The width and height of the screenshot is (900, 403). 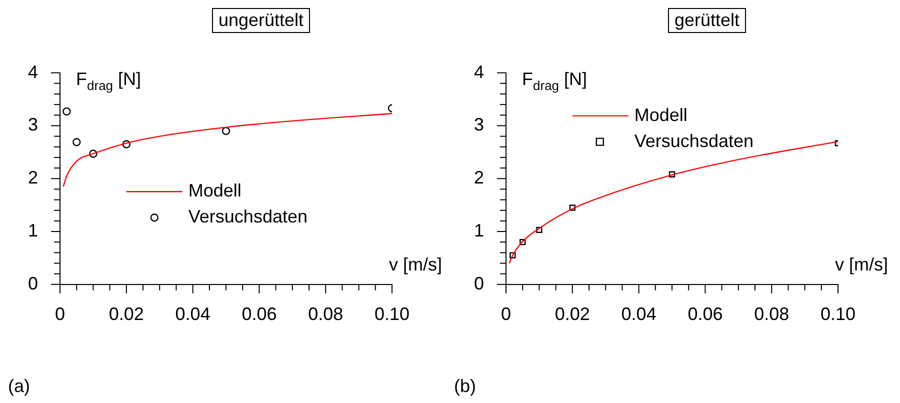 I want to click on text: (a), so click(x=19, y=386).